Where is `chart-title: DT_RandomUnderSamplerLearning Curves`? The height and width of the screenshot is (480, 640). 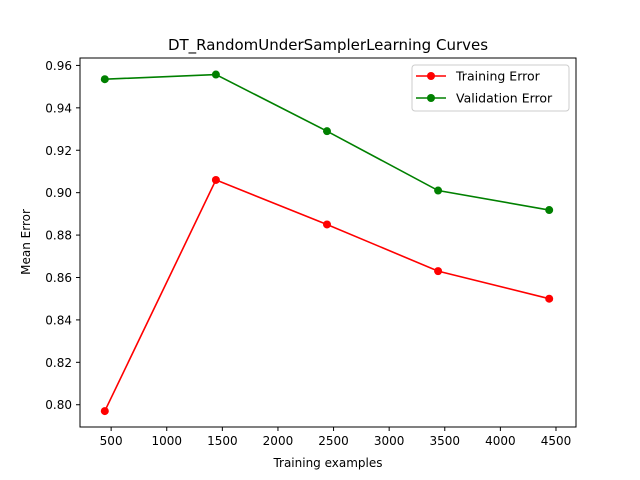
chart-title: DT_RandomUnderSamplerLearning Curves is located at coordinates (328, 45).